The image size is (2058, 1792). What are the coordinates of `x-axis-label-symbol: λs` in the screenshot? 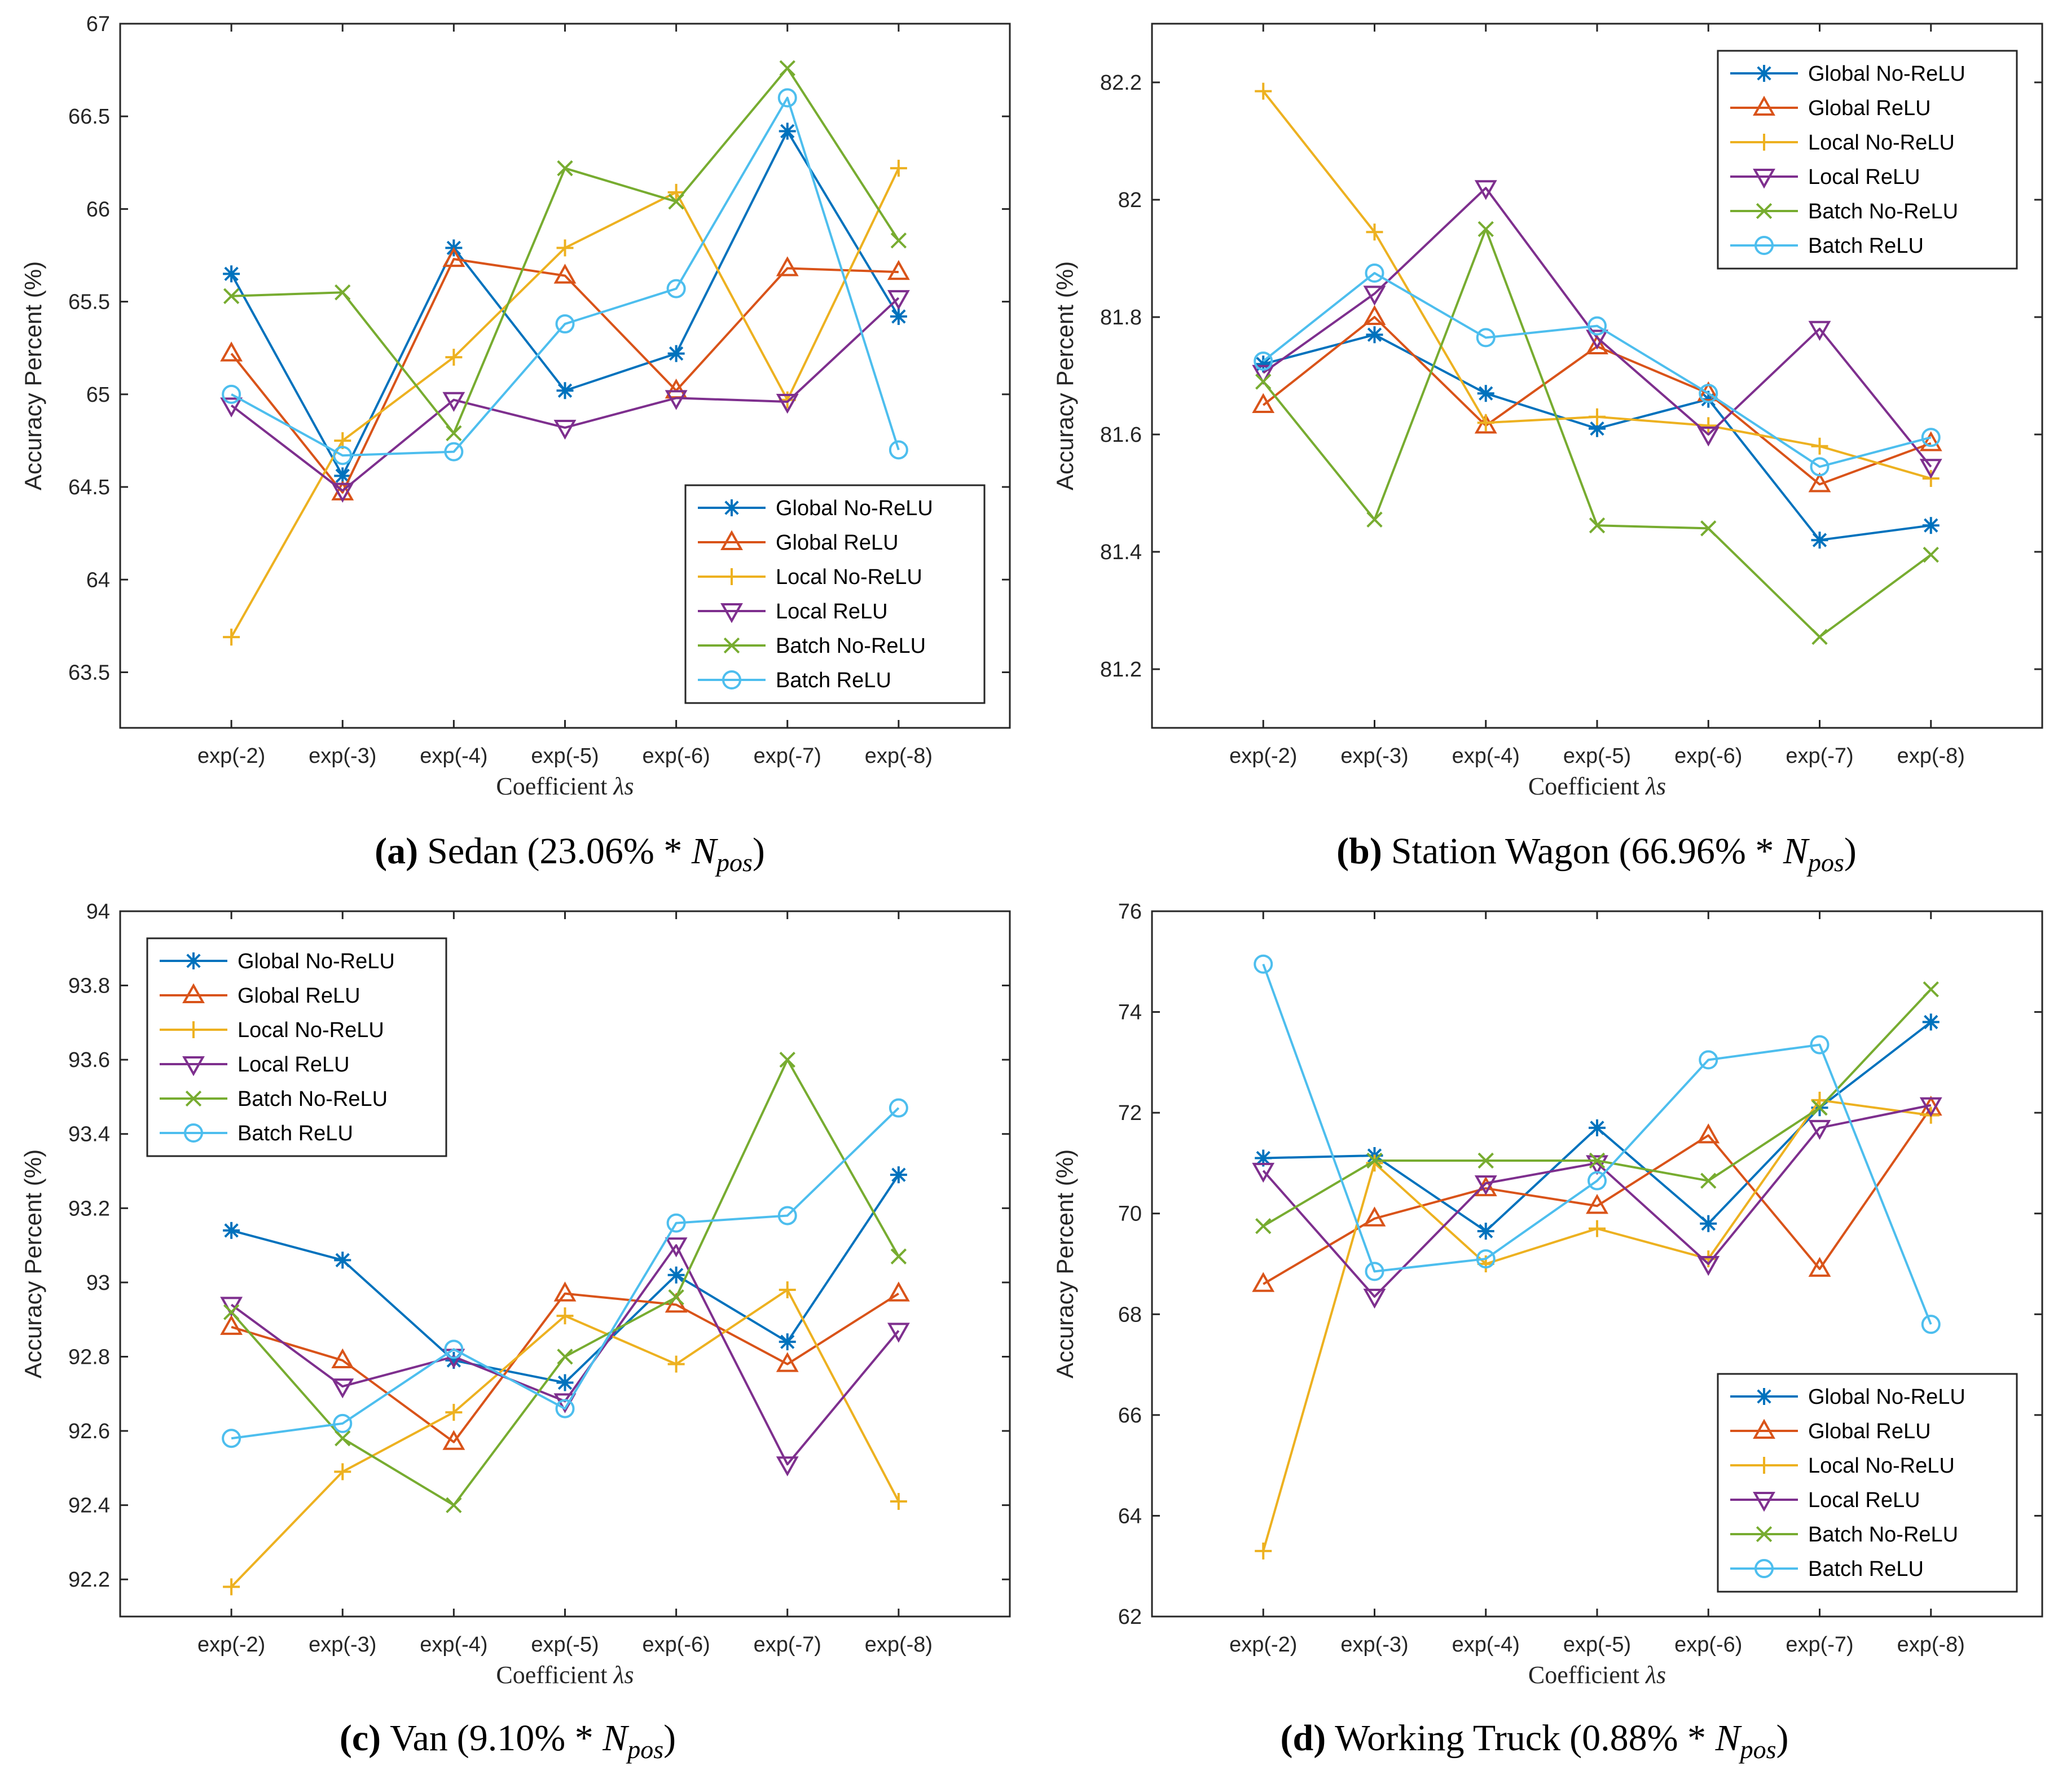 It's located at (623, 1675).